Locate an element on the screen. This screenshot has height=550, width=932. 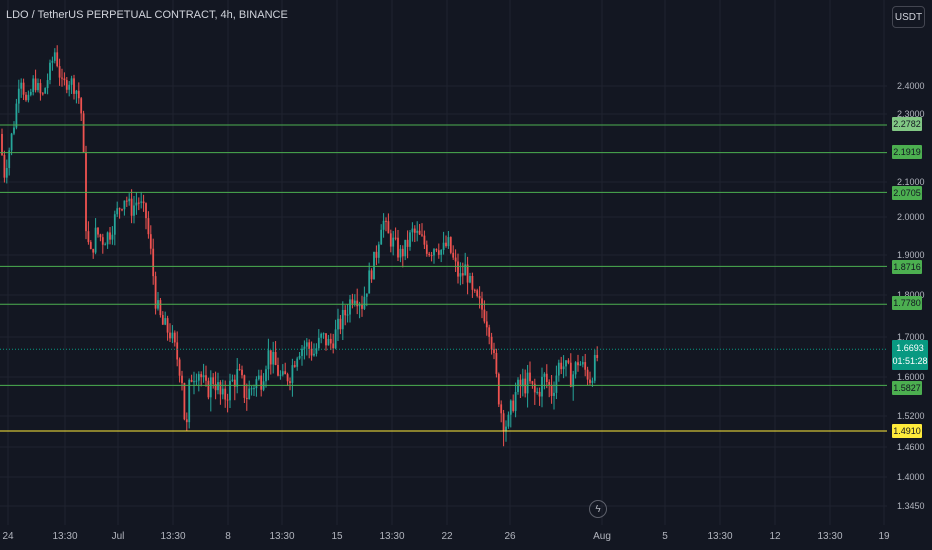
time-tick: 8 is located at coordinates (228, 536).